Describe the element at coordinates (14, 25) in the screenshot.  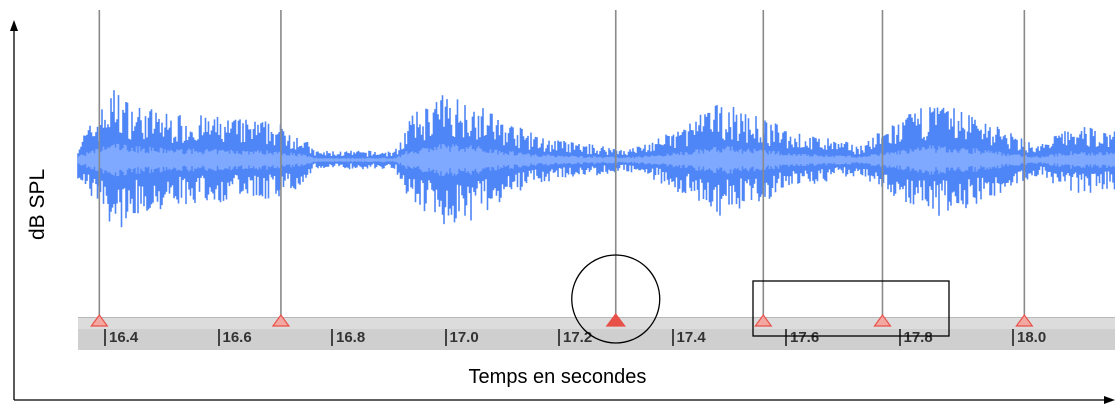
I see `y-axis-arrowhead` at that location.